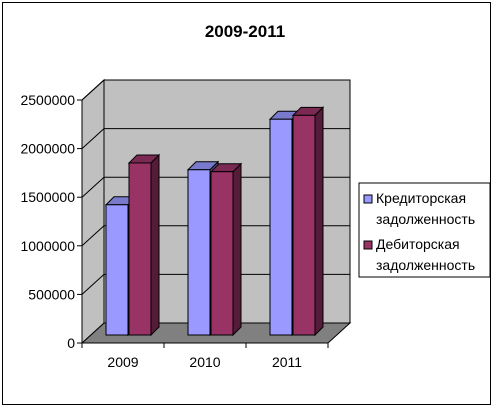  I want to click on y-tick-label: 500000, so click(51, 294).